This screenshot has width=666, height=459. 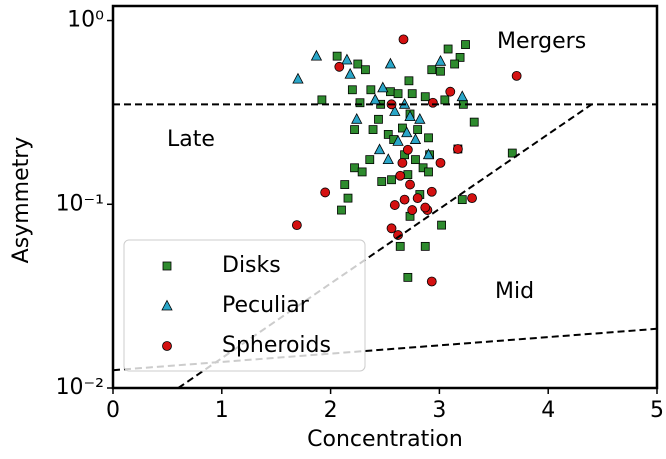 I want to click on y-tick-label: 10⁰, so click(x=85, y=20).